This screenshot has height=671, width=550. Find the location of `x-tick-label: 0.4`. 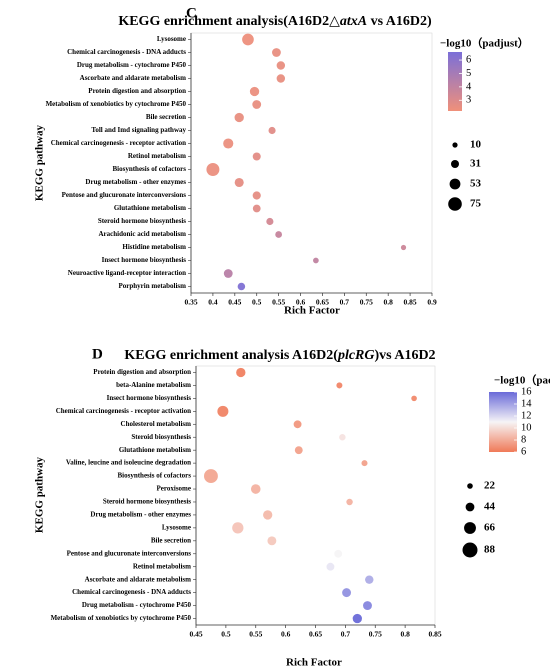

x-tick-label: 0.4 is located at coordinates (213, 302).